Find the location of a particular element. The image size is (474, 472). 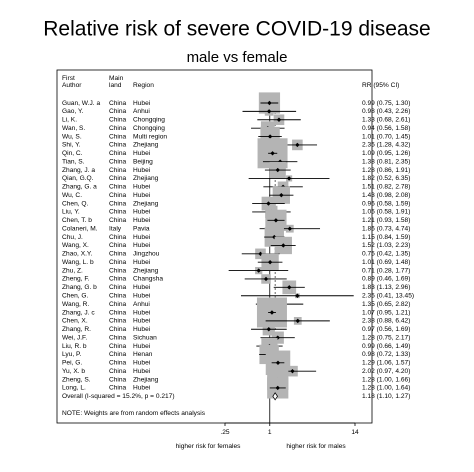

study-label: Chen, T. b is located at coordinates (77, 220).